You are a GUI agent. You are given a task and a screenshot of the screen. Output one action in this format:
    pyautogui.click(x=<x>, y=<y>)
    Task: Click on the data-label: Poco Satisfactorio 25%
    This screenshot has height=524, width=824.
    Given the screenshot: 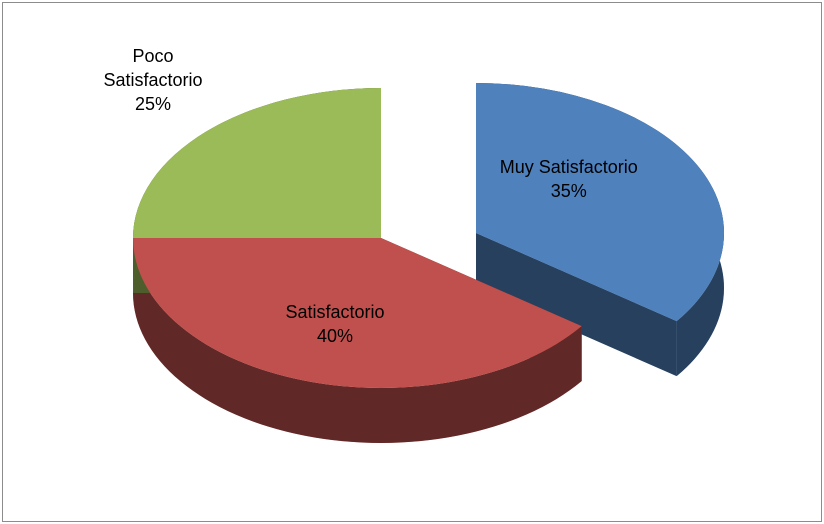 What is the action you would take?
    pyautogui.click(x=153, y=80)
    